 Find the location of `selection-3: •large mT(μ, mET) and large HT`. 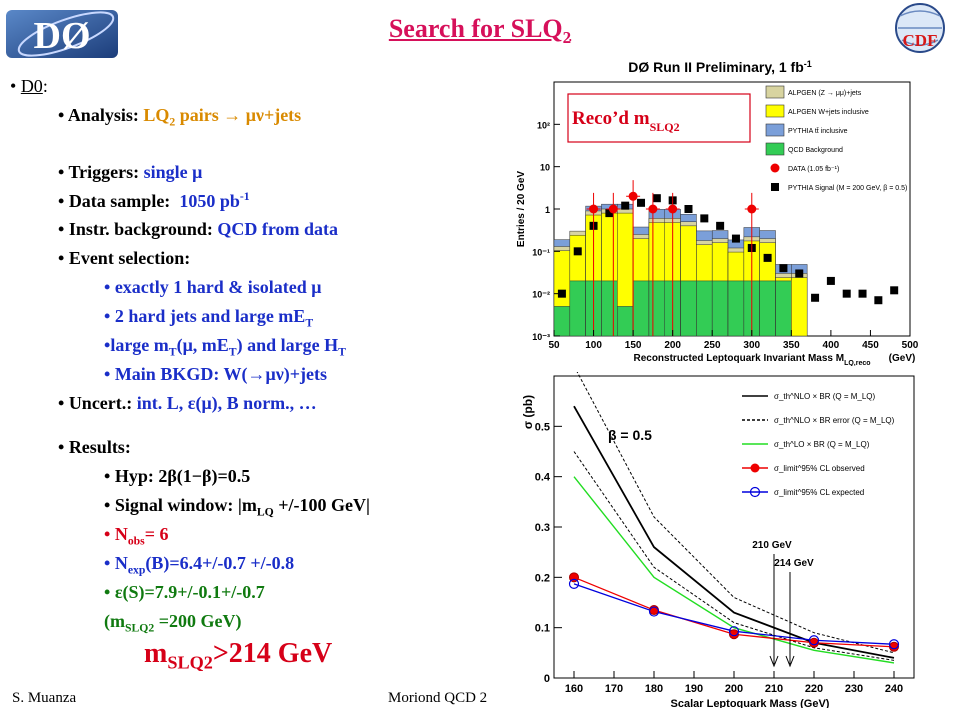

selection-3: •large mT(μ, mET) and large HT is located at coordinates (225, 347).